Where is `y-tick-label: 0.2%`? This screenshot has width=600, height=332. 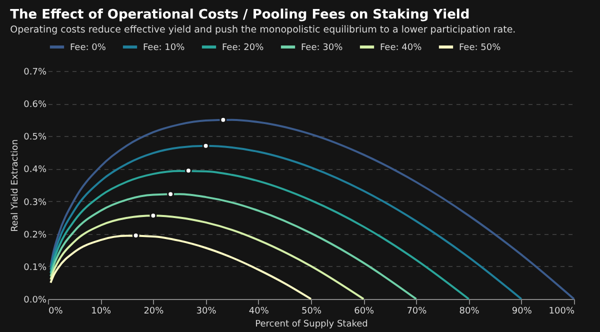 y-tick-label: 0.2% is located at coordinates (35, 235).